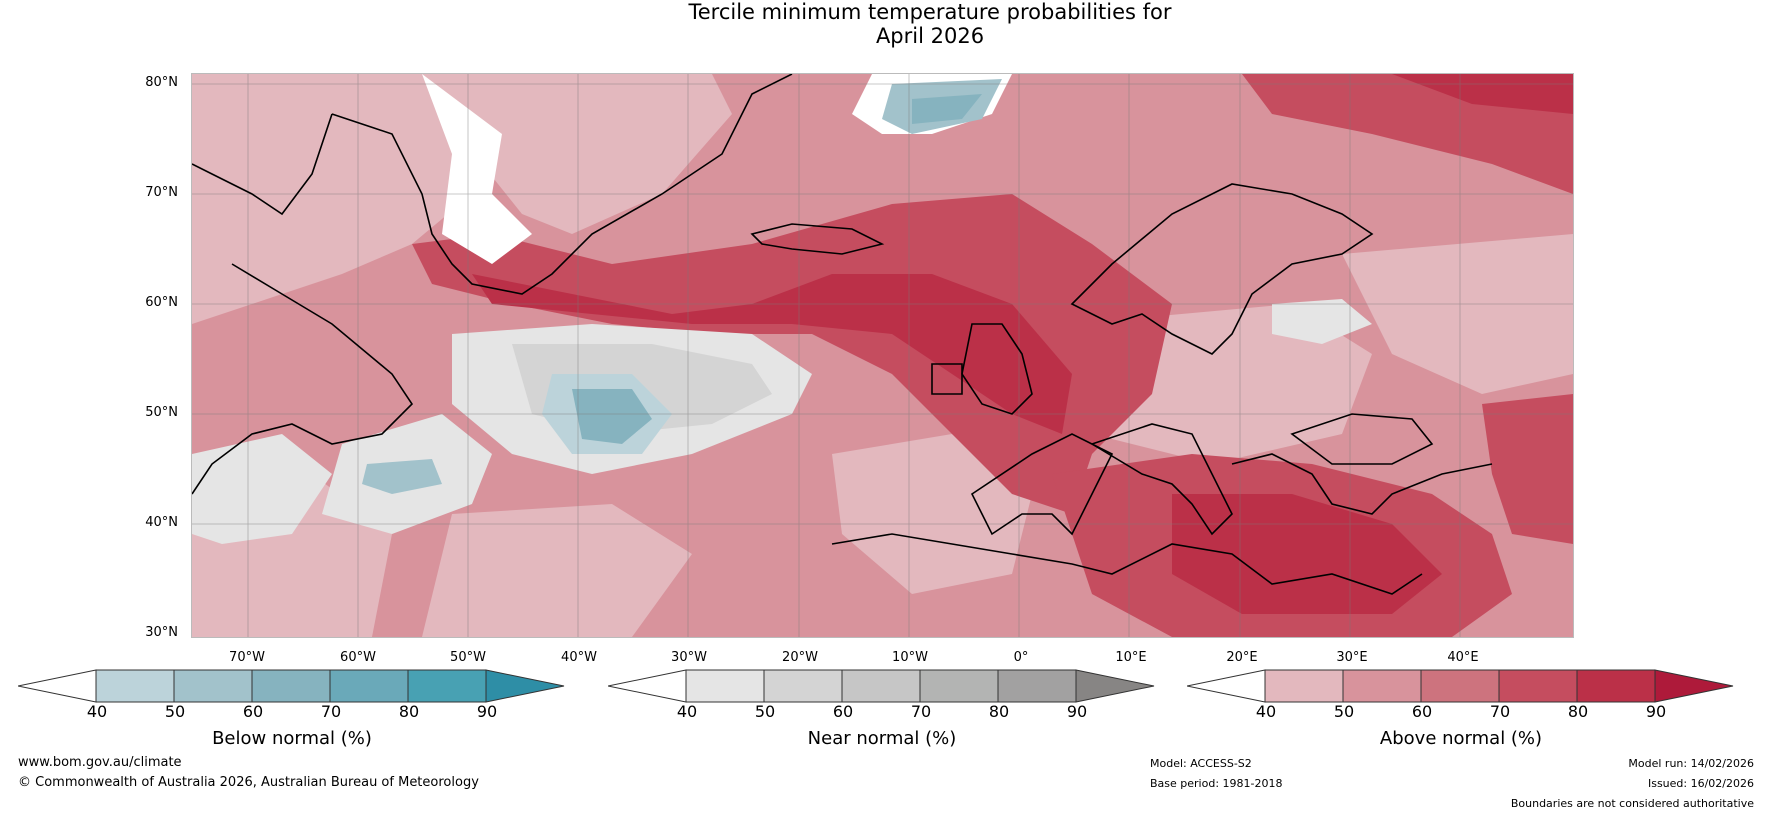 Image resolution: width=1770 pixels, height=816 pixels. What do you see at coordinates (97, 711) in the screenshot?
I see `below-tick-40: 40` at bounding box center [97, 711].